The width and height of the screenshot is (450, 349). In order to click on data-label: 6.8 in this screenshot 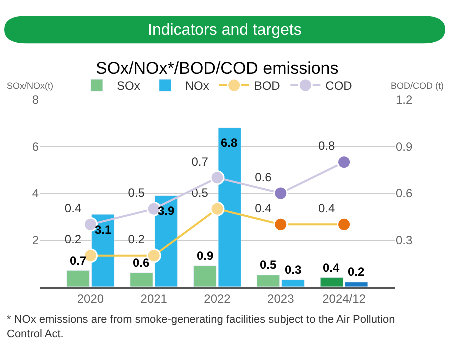, I will do `click(229, 143)`.